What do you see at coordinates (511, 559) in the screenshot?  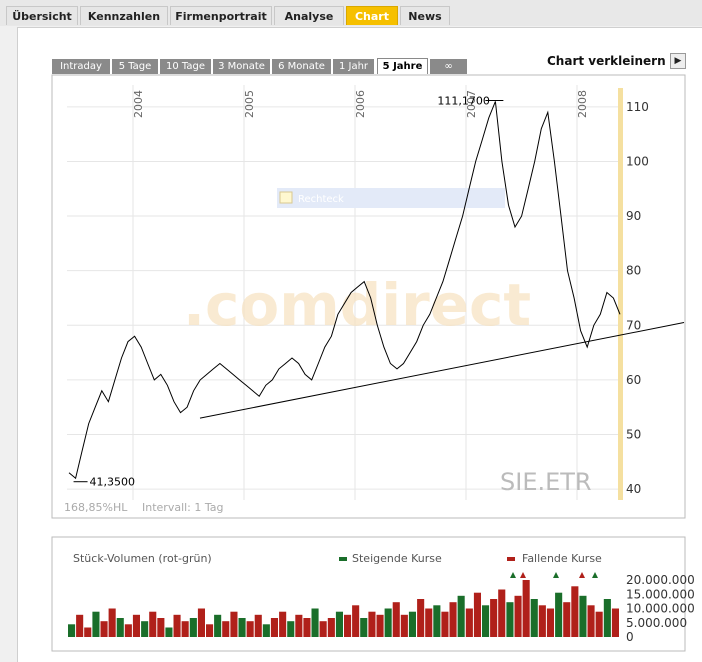 I see `legend-down-swatch` at bounding box center [511, 559].